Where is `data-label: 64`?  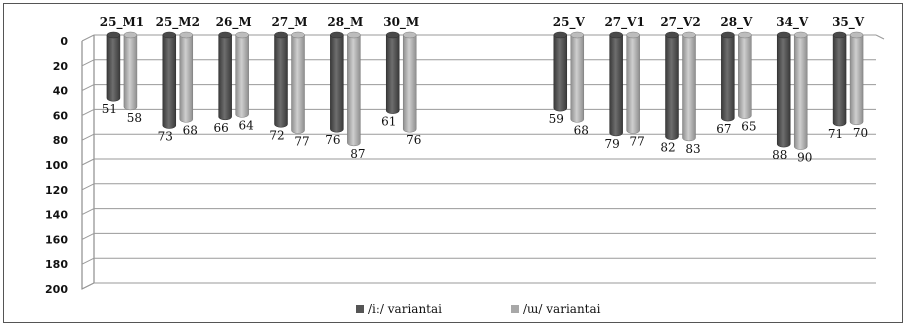 data-label: 64 is located at coordinates (247, 125).